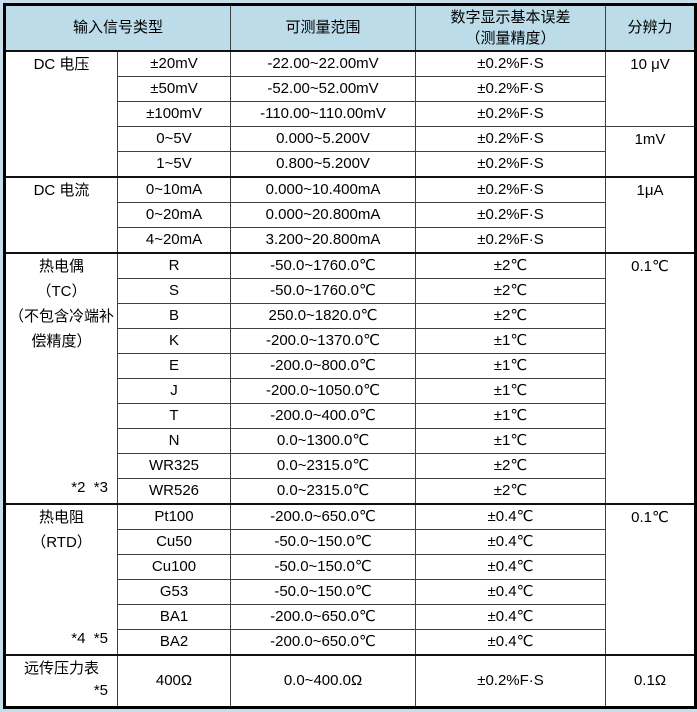  What do you see at coordinates (61, 64) in the screenshot?
I see `category-label: DC 电压` at bounding box center [61, 64].